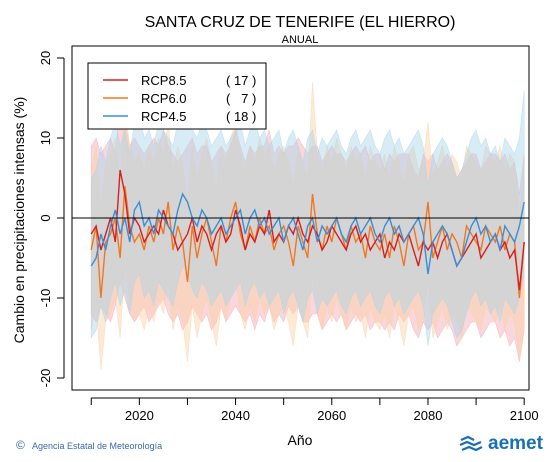  I want to click on legend-label: RCP6.0, so click(164, 98).